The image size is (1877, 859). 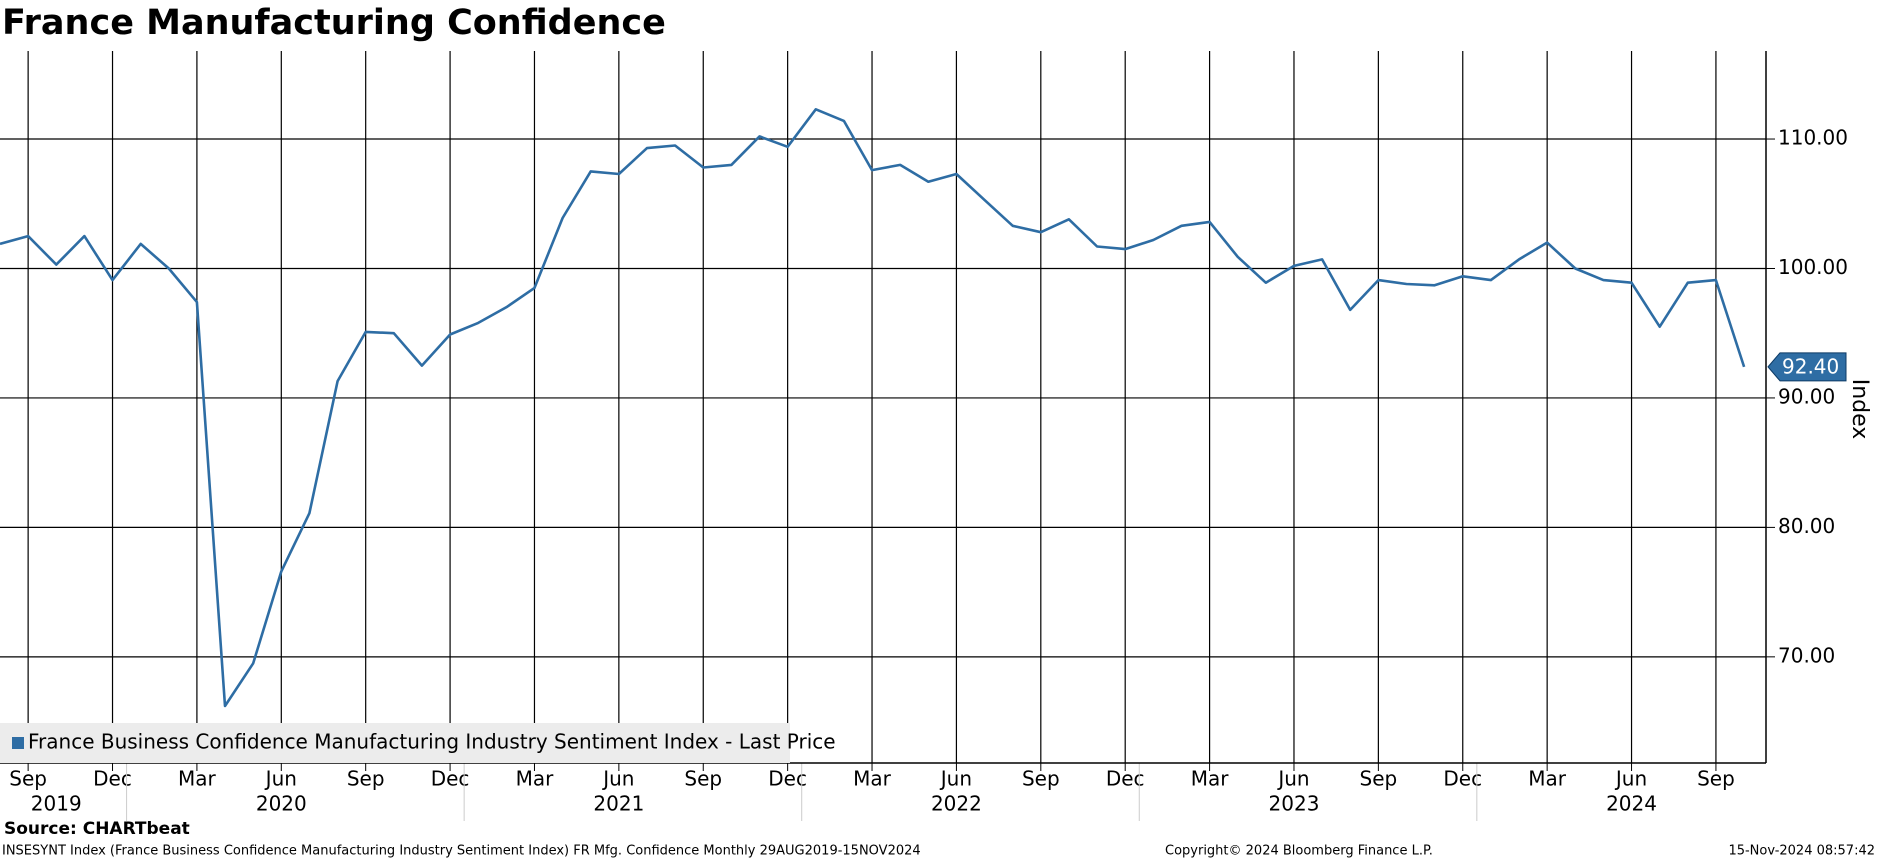 What do you see at coordinates (1810, 366) in the screenshot?
I see `last-price-label: 92.40` at bounding box center [1810, 366].